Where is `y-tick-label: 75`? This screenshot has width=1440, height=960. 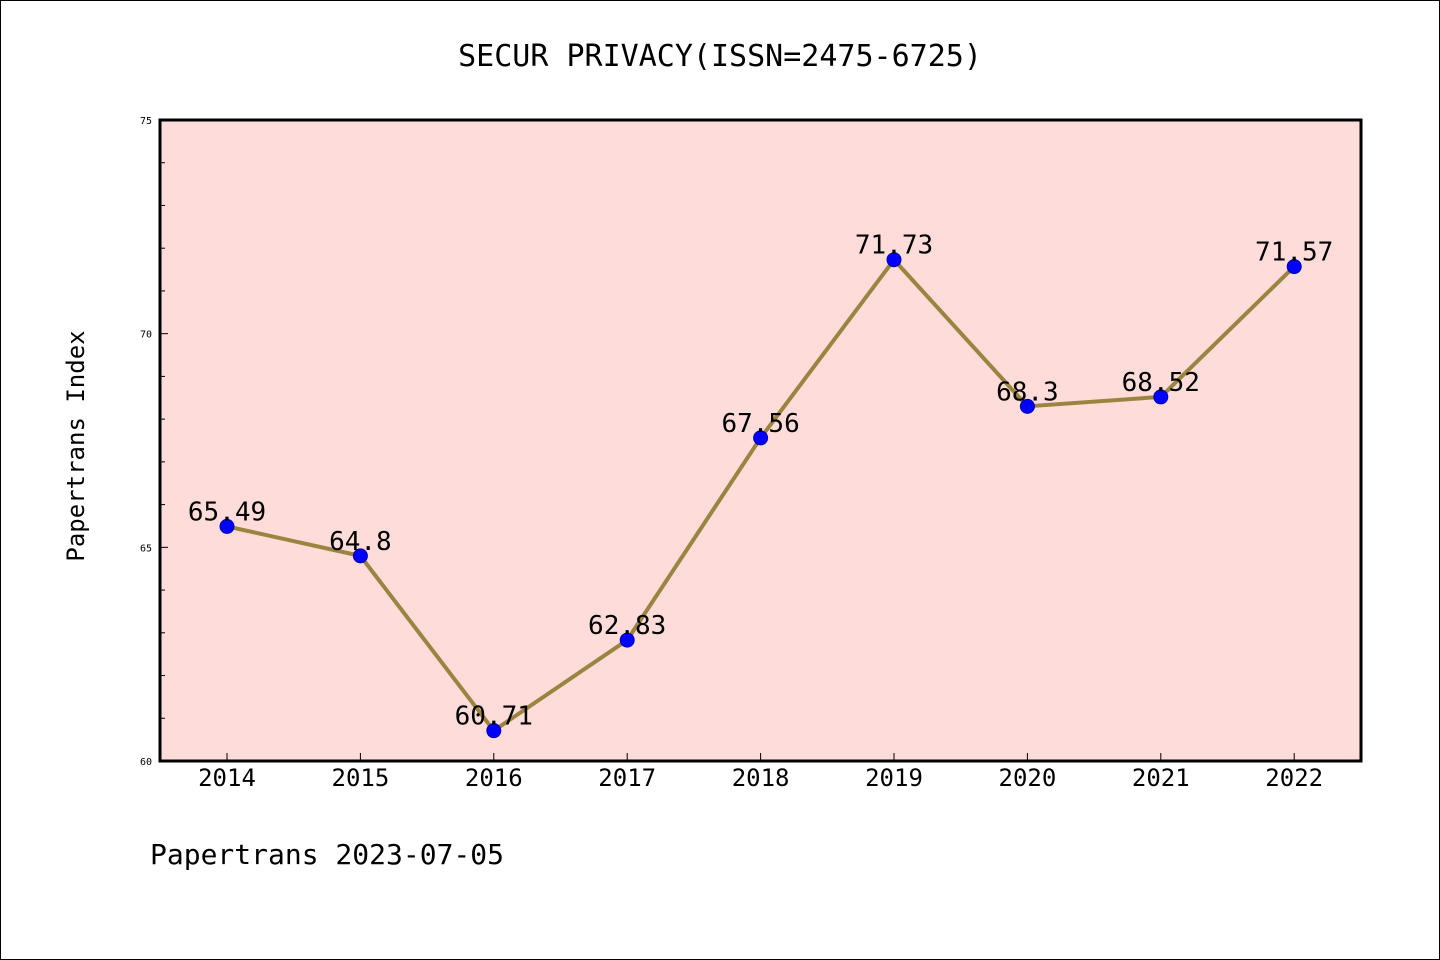
y-tick-label: 75 is located at coordinates (146, 121).